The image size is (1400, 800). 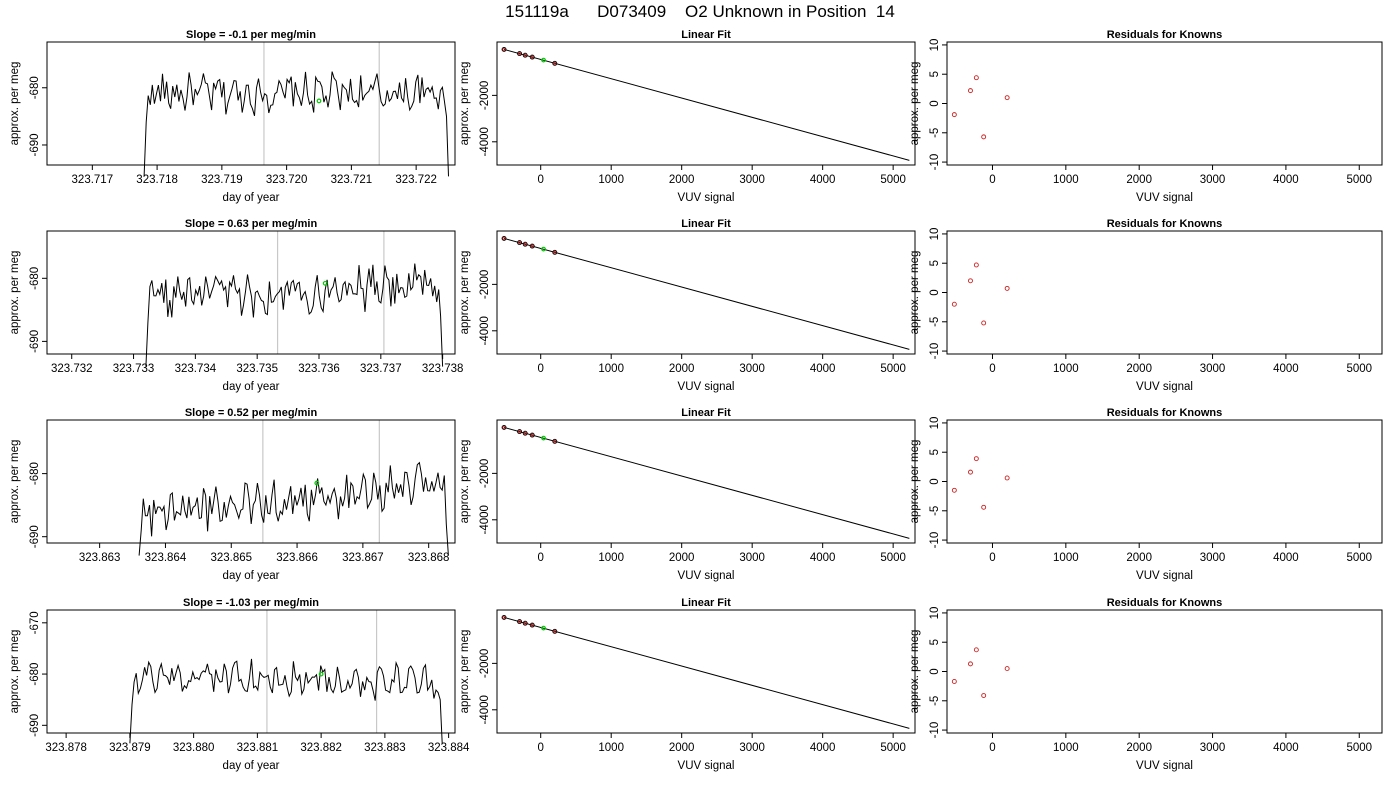 I want to click on x-tick-label: 323.884, so click(x=449, y=748).